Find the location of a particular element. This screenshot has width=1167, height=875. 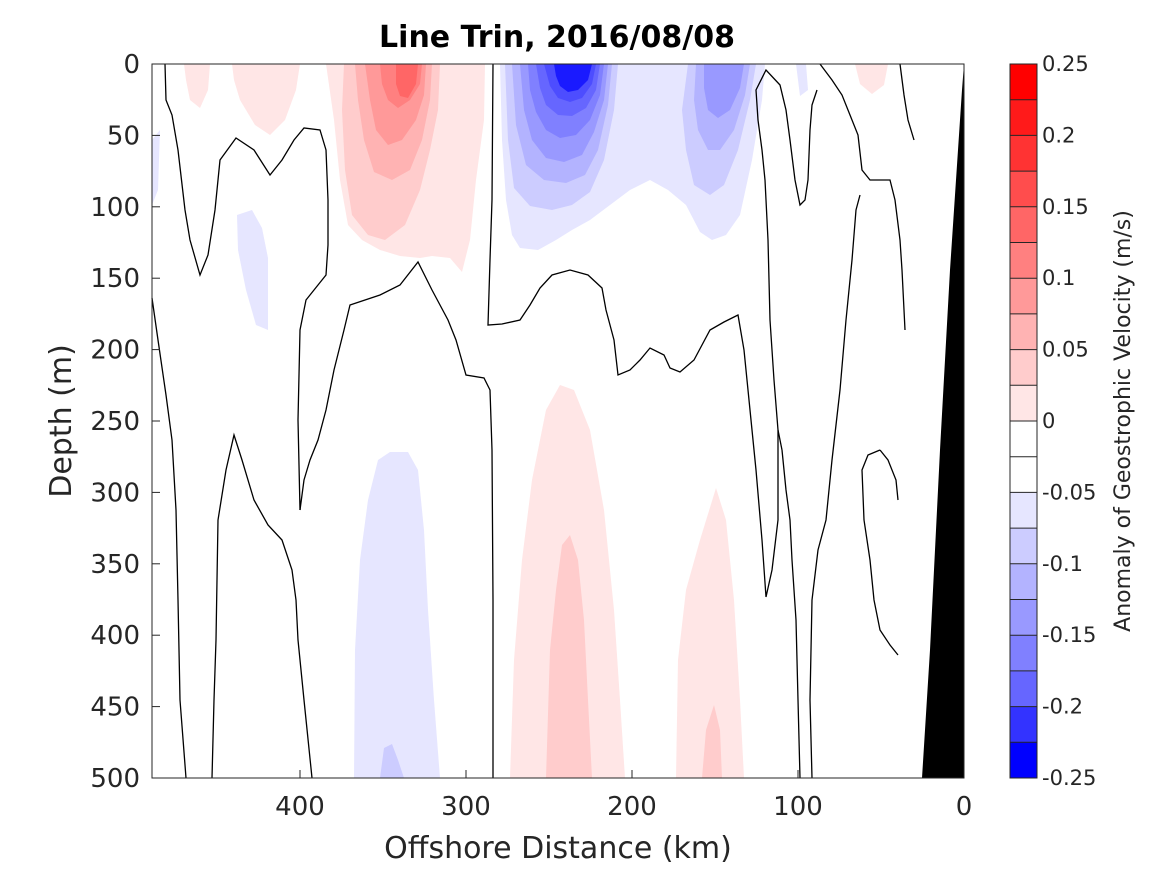

x-tick-label-0: 0 is located at coordinates (964, 807).